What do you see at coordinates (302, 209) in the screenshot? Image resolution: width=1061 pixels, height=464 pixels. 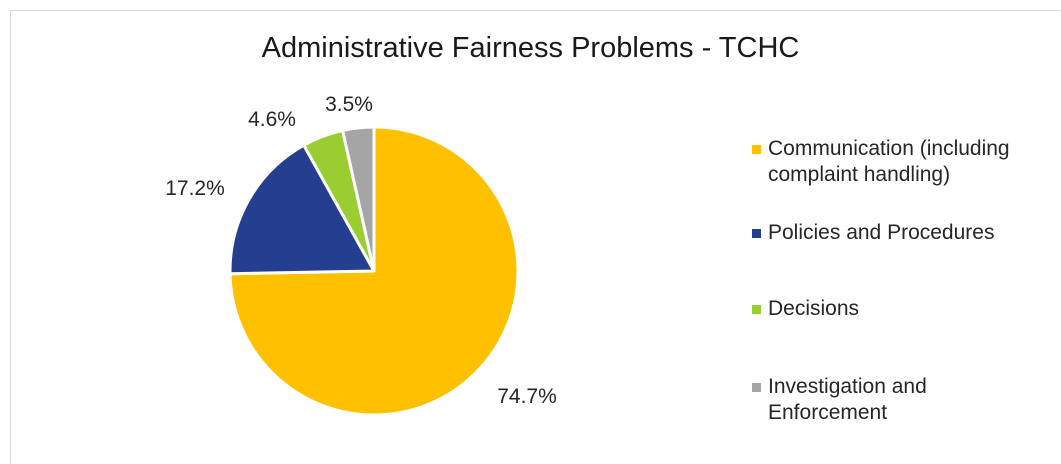 I see `pie-slice-policies` at bounding box center [302, 209].